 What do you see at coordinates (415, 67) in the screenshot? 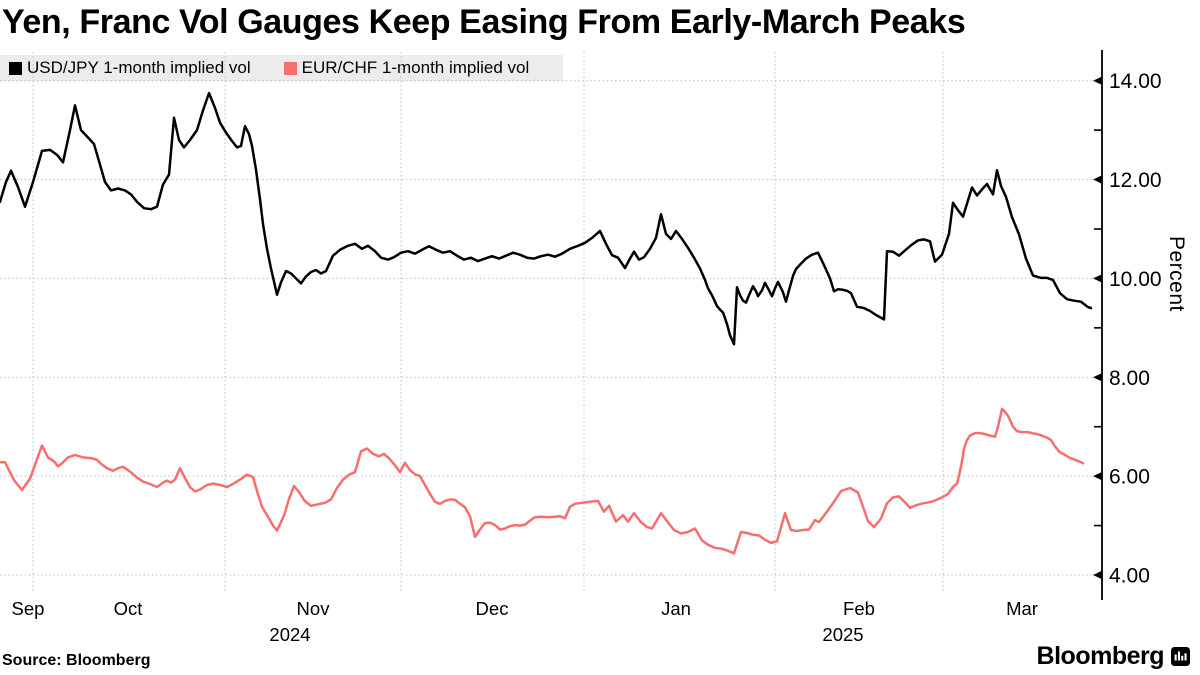
I see `legend-label-eurchf: EUR/CHF 1-month implied vol` at bounding box center [415, 67].